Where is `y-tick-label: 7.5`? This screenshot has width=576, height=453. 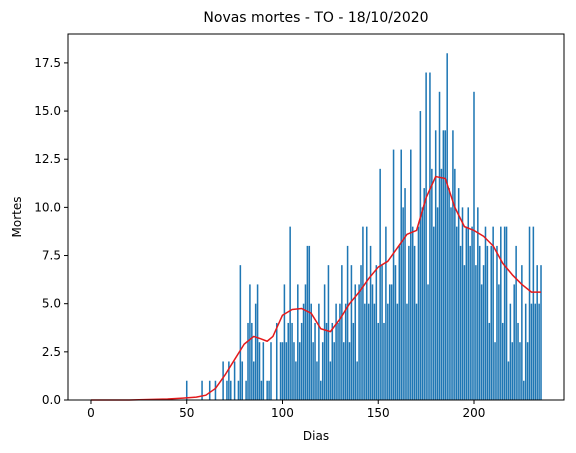
y-tick-label: 7.5 is located at coordinates (51, 256).